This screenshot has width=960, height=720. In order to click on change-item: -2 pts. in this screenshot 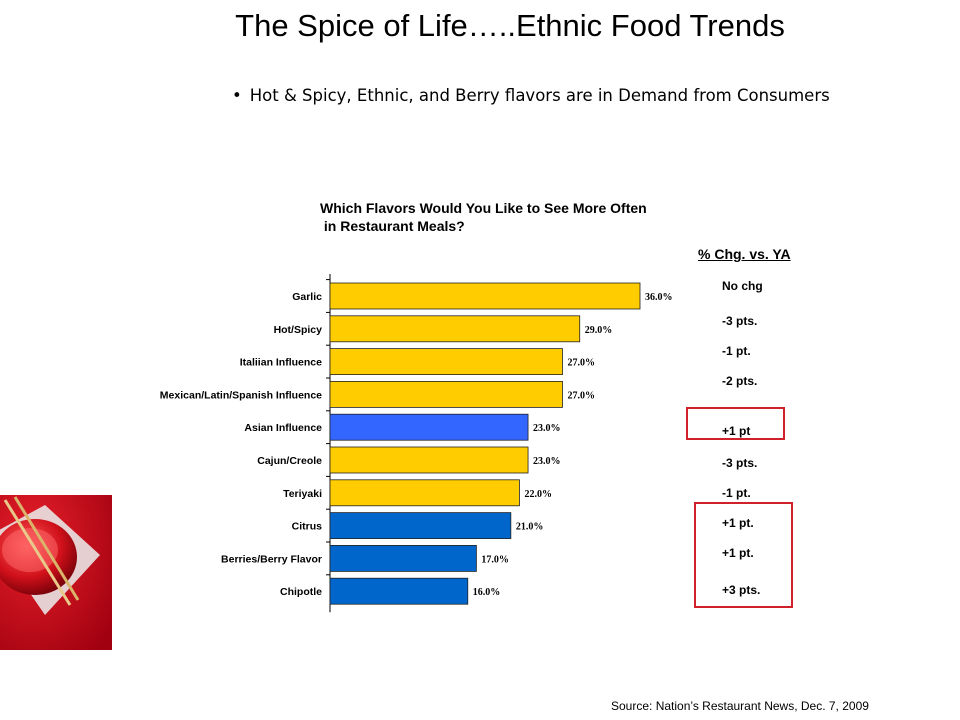, I will do `click(740, 381)`.